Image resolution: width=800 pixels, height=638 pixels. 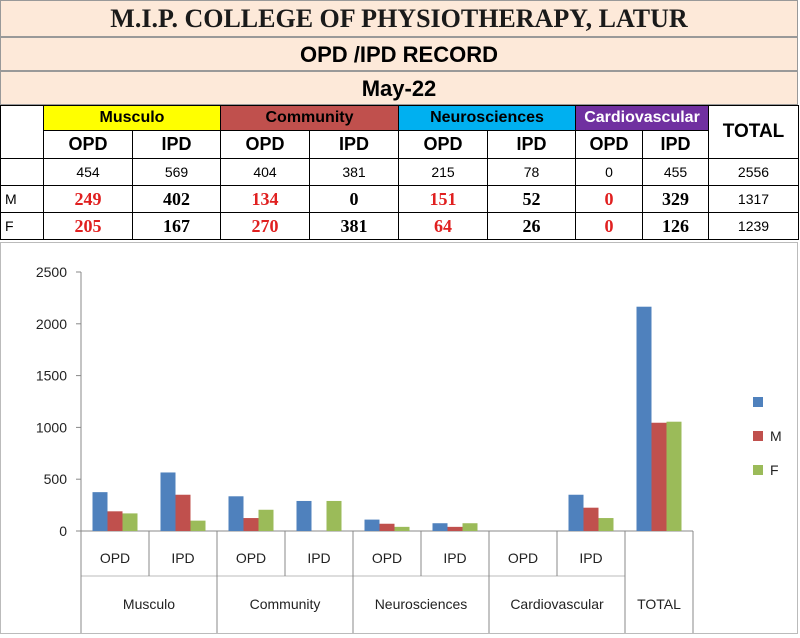 What do you see at coordinates (51, 376) in the screenshot?
I see `y-tick-label: 1500` at bounding box center [51, 376].